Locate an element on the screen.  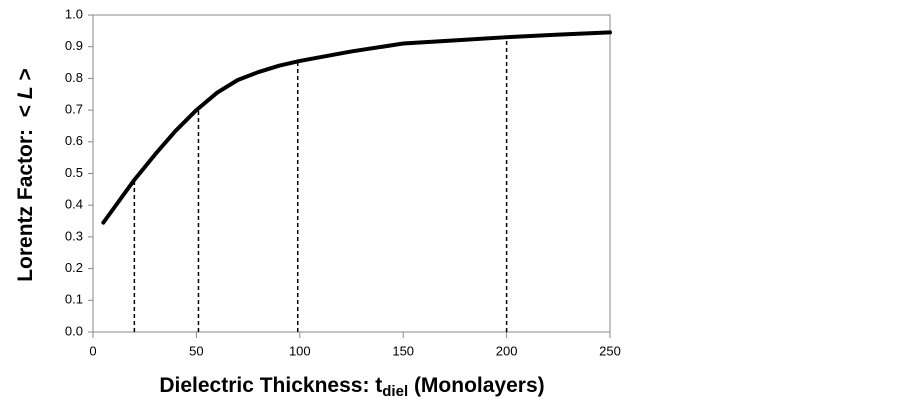
y-tick-label: 0.3 is located at coordinates (74, 235).